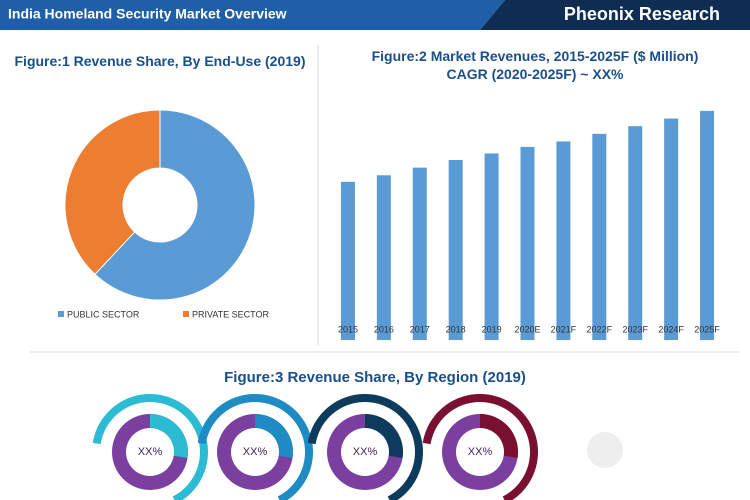 The height and width of the screenshot is (500, 750). I want to click on figure-3-title: Figure:3 Revenue Share, By Region (2019), so click(375, 377).